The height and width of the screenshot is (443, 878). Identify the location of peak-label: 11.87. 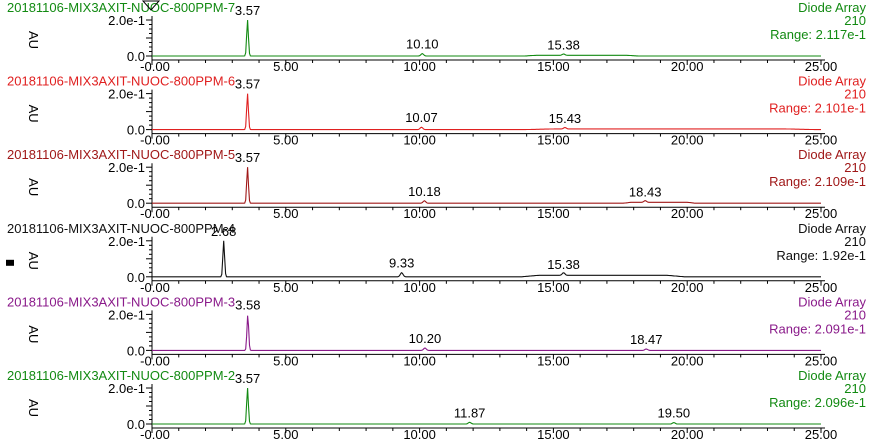
(470, 412).